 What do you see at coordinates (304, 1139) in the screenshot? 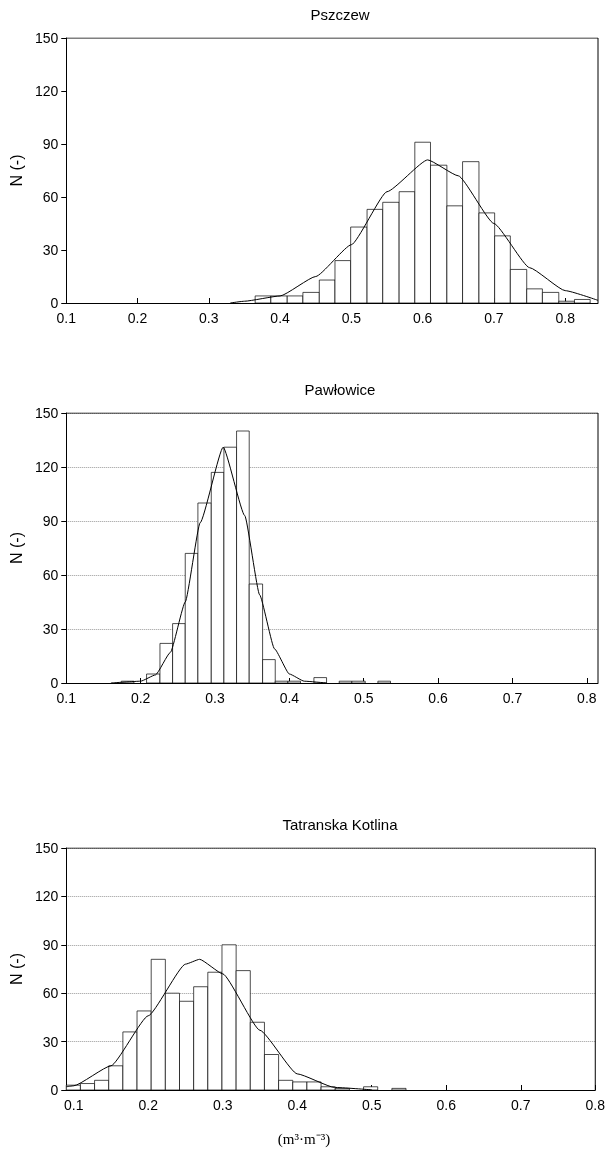
I see `x-axis-title: (m³·m⁻³)` at bounding box center [304, 1139].